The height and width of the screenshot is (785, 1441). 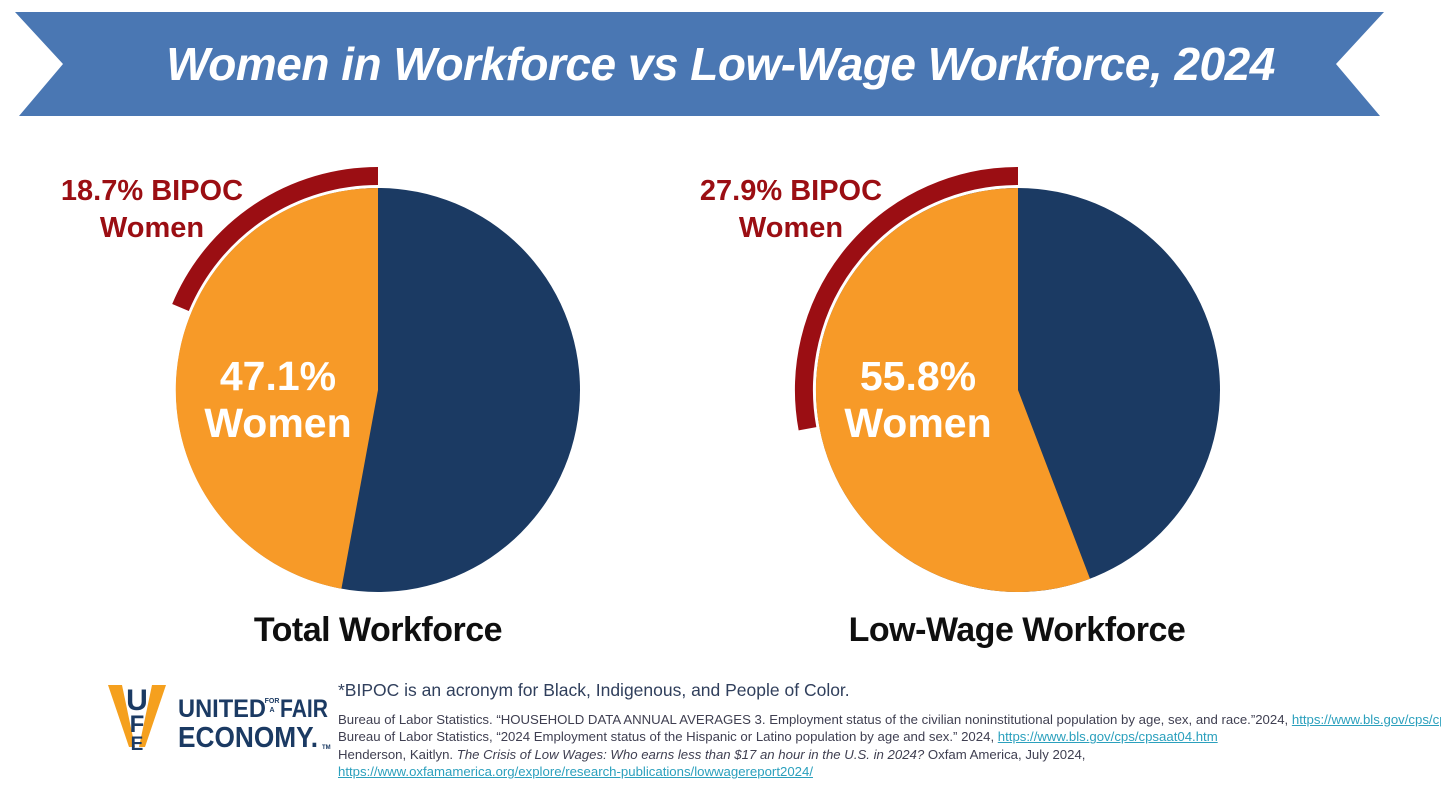 I want to click on logo-right-wing-icon, so click(x=152, y=716).